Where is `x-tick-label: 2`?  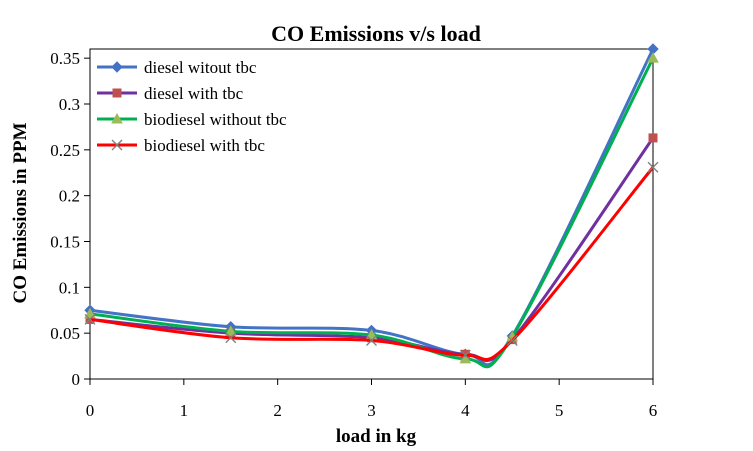
x-tick-label: 2 is located at coordinates (277, 410).